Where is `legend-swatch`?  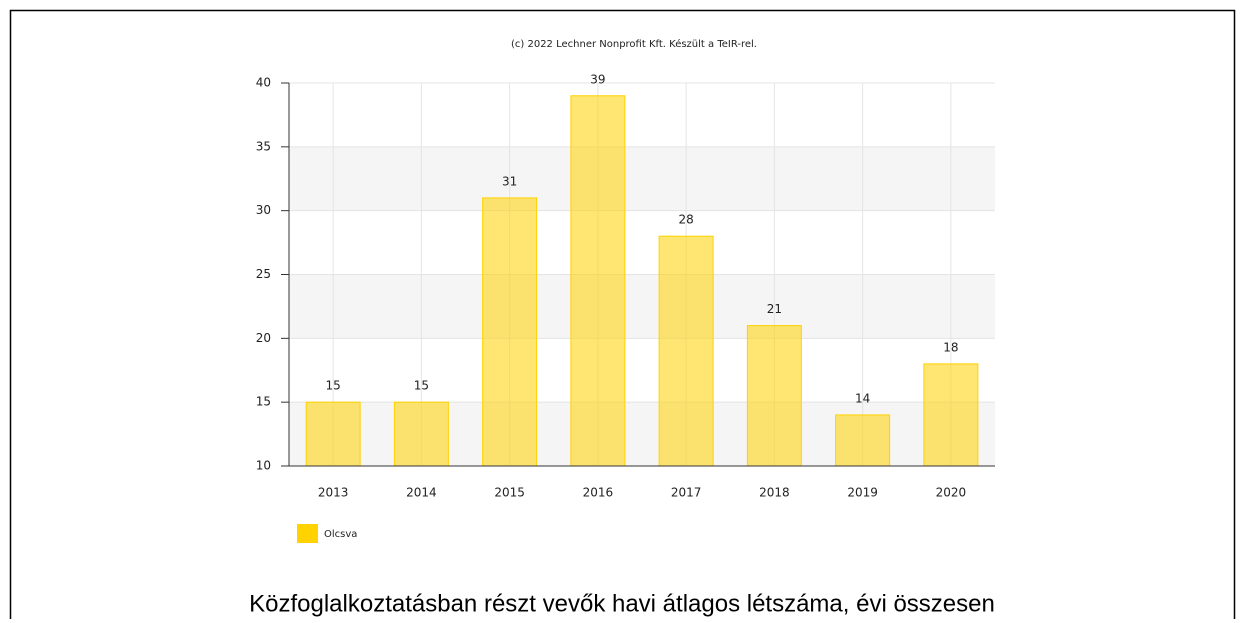 legend-swatch is located at coordinates (307, 533).